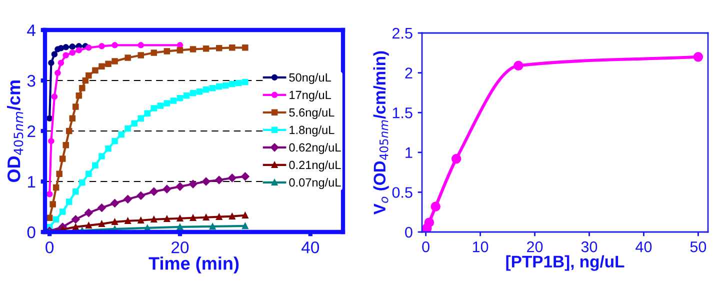 This screenshot has width=724, height=287. Describe the element at coordinates (565, 263) in the screenshot. I see `x-axis-title: [PTP1B], ng/uL` at that location.